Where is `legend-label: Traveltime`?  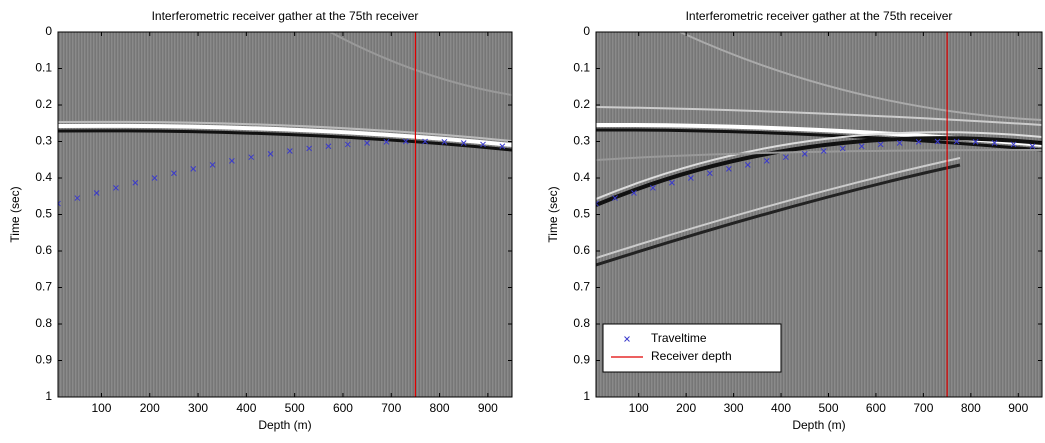
legend-label: Traveltime is located at coordinates (679, 338).